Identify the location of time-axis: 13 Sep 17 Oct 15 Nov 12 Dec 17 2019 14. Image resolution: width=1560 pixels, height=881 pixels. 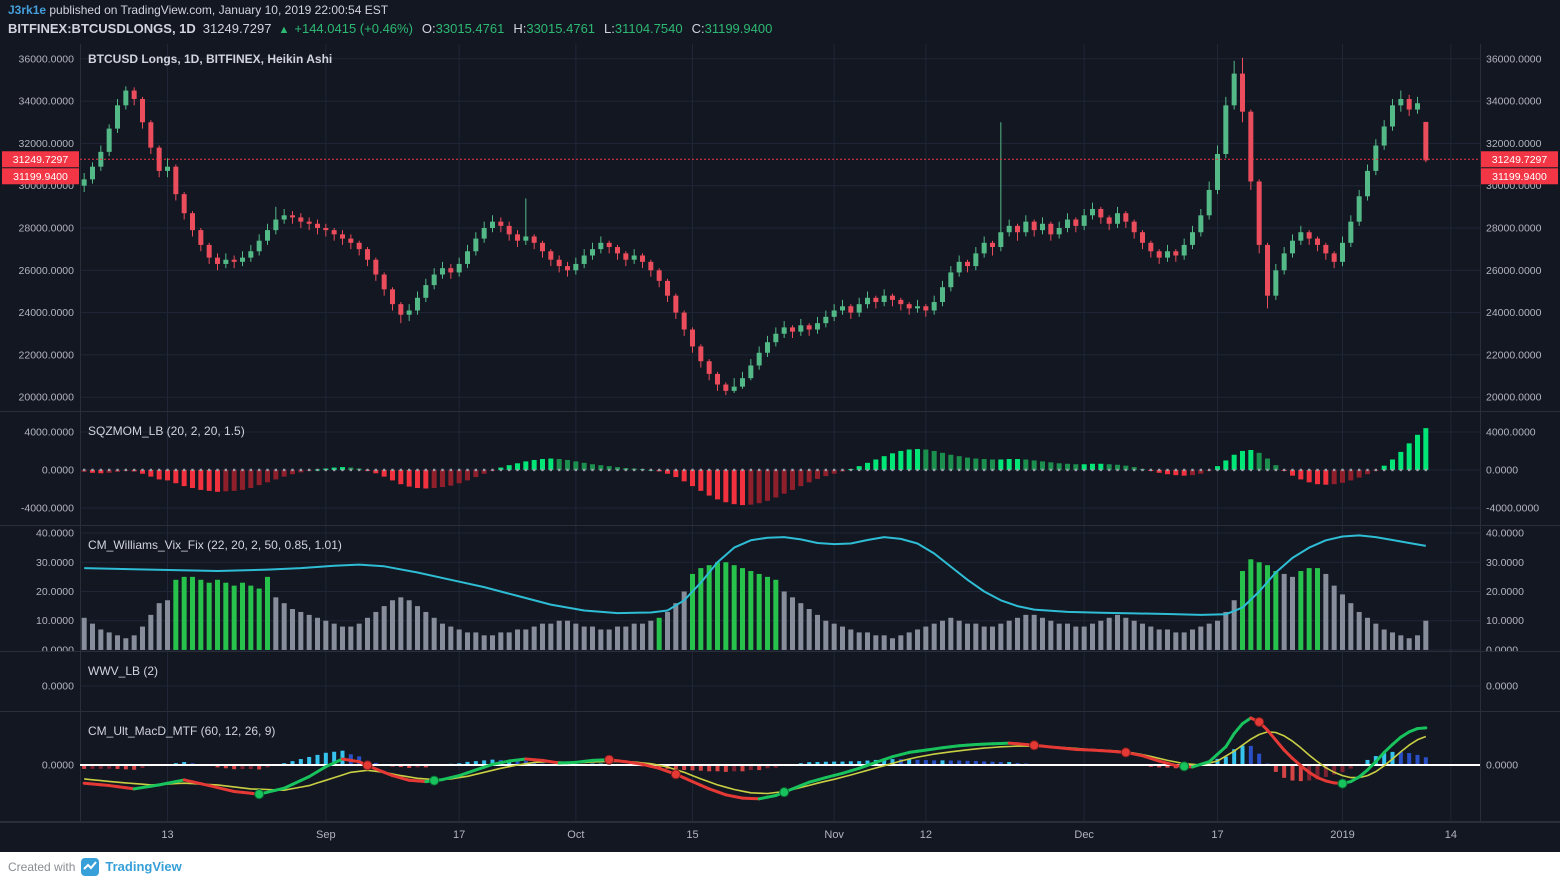
(780, 837).